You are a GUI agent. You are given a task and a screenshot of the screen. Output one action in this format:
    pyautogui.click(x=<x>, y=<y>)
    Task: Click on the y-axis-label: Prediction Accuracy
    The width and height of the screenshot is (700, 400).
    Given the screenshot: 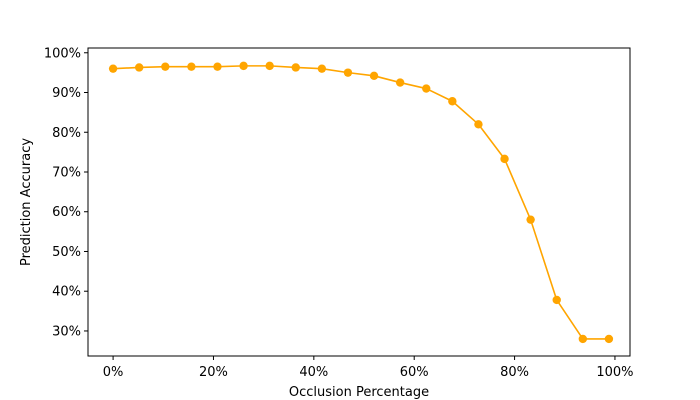 What is the action you would take?
    pyautogui.click(x=26, y=202)
    